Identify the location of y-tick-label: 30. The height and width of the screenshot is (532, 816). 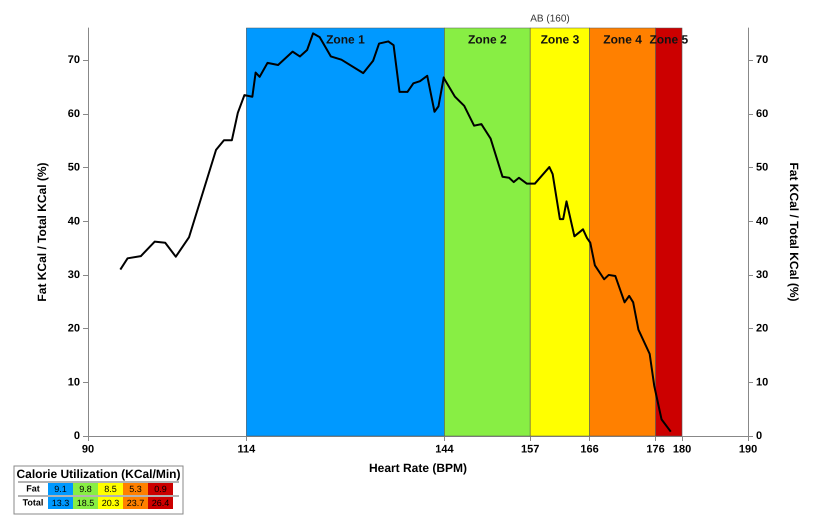
(74, 274).